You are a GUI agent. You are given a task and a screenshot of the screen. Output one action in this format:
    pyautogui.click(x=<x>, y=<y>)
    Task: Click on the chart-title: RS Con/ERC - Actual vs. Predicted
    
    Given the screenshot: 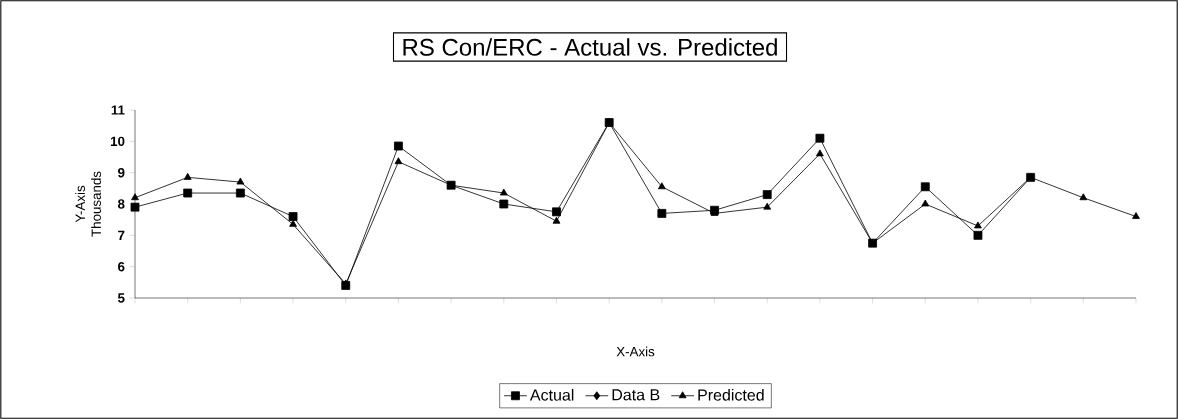 What is the action you would take?
    pyautogui.click(x=590, y=47)
    